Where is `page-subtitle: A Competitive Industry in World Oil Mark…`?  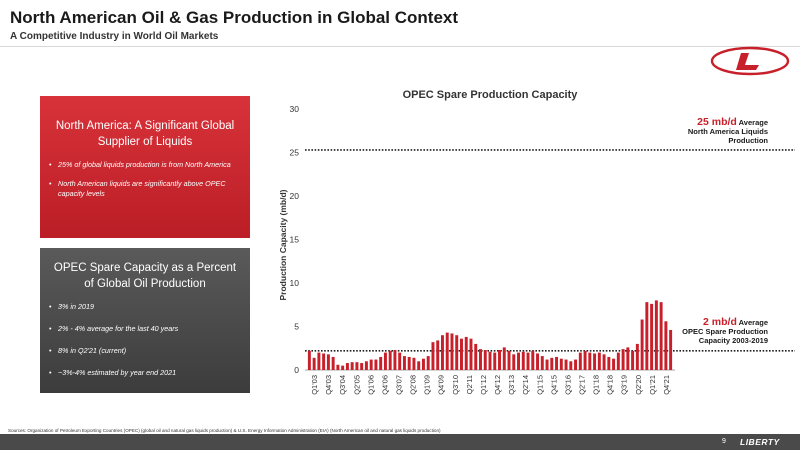 page-subtitle: A Competitive Industry in World Oil Mark… is located at coordinates (114, 36).